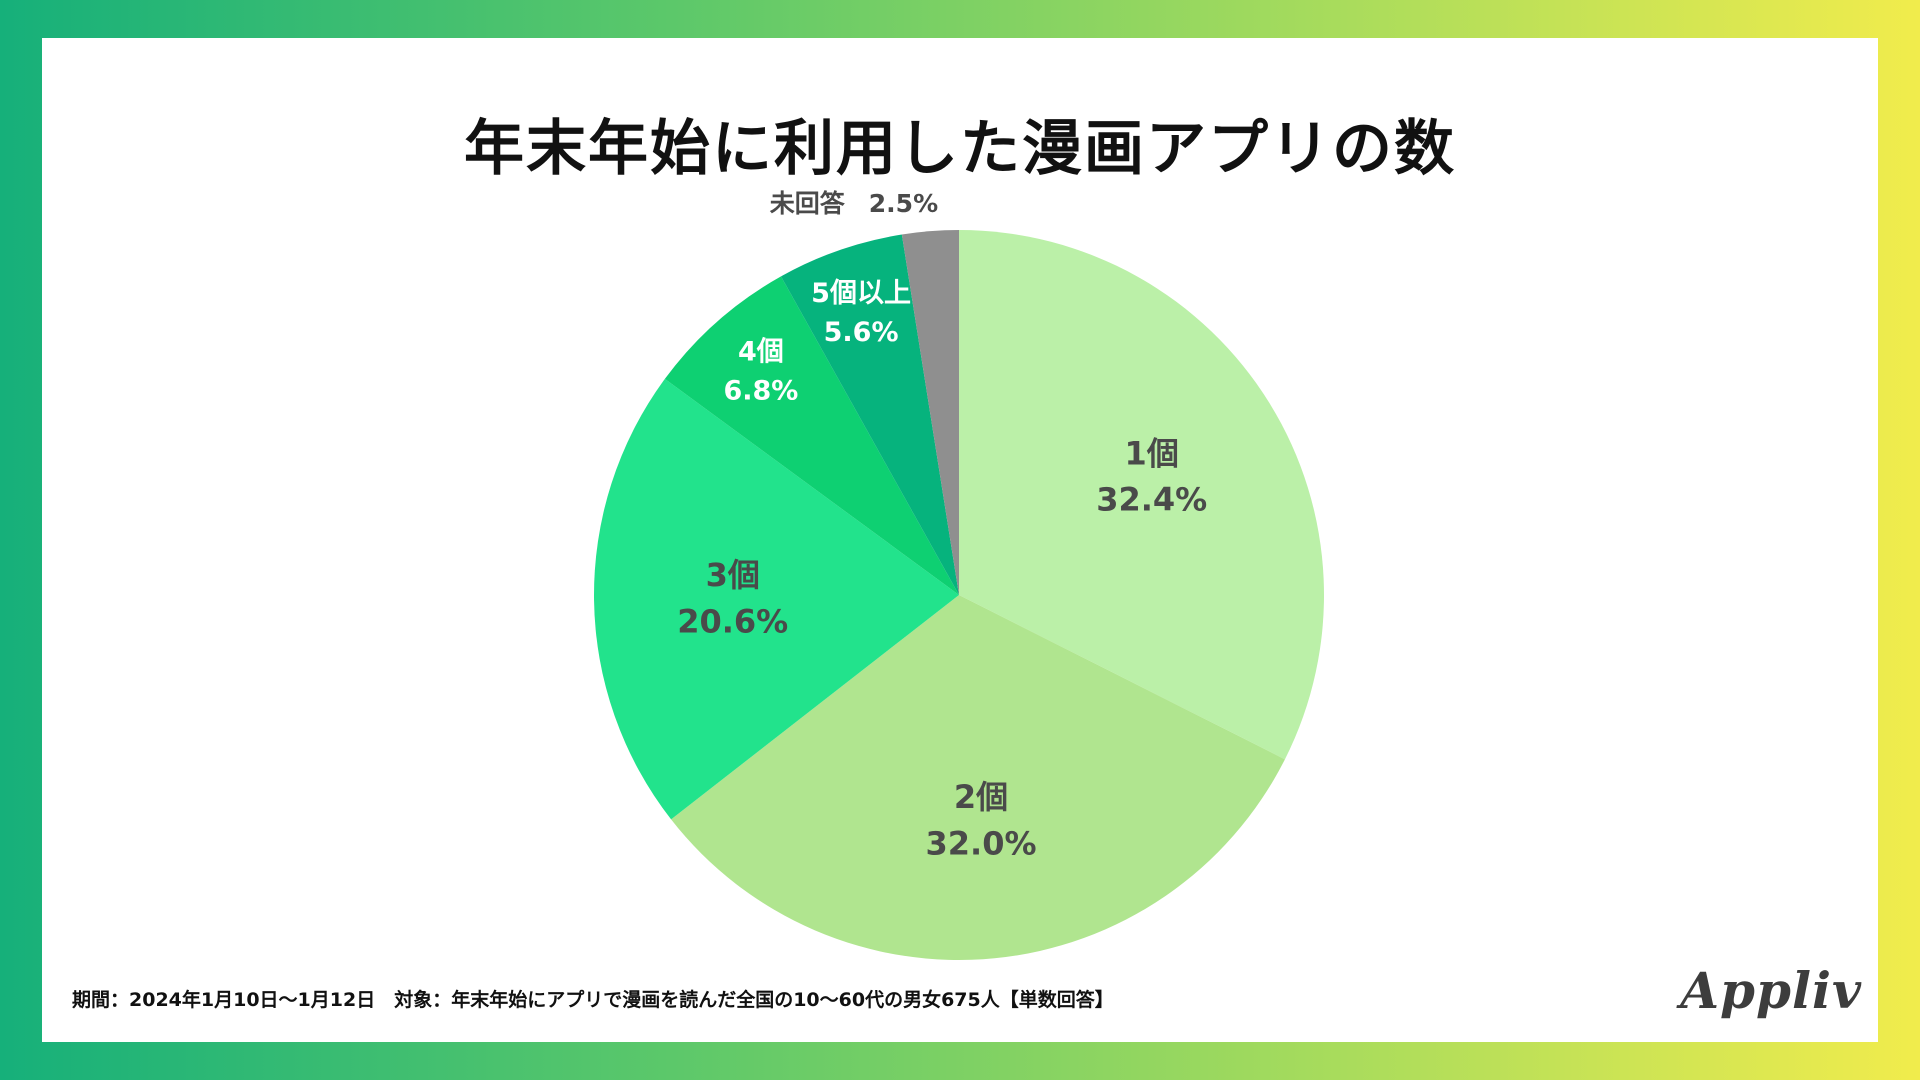 The image size is (1920, 1080). Describe the element at coordinates (733, 575) in the screenshot. I see `slice-category: 3個` at that location.